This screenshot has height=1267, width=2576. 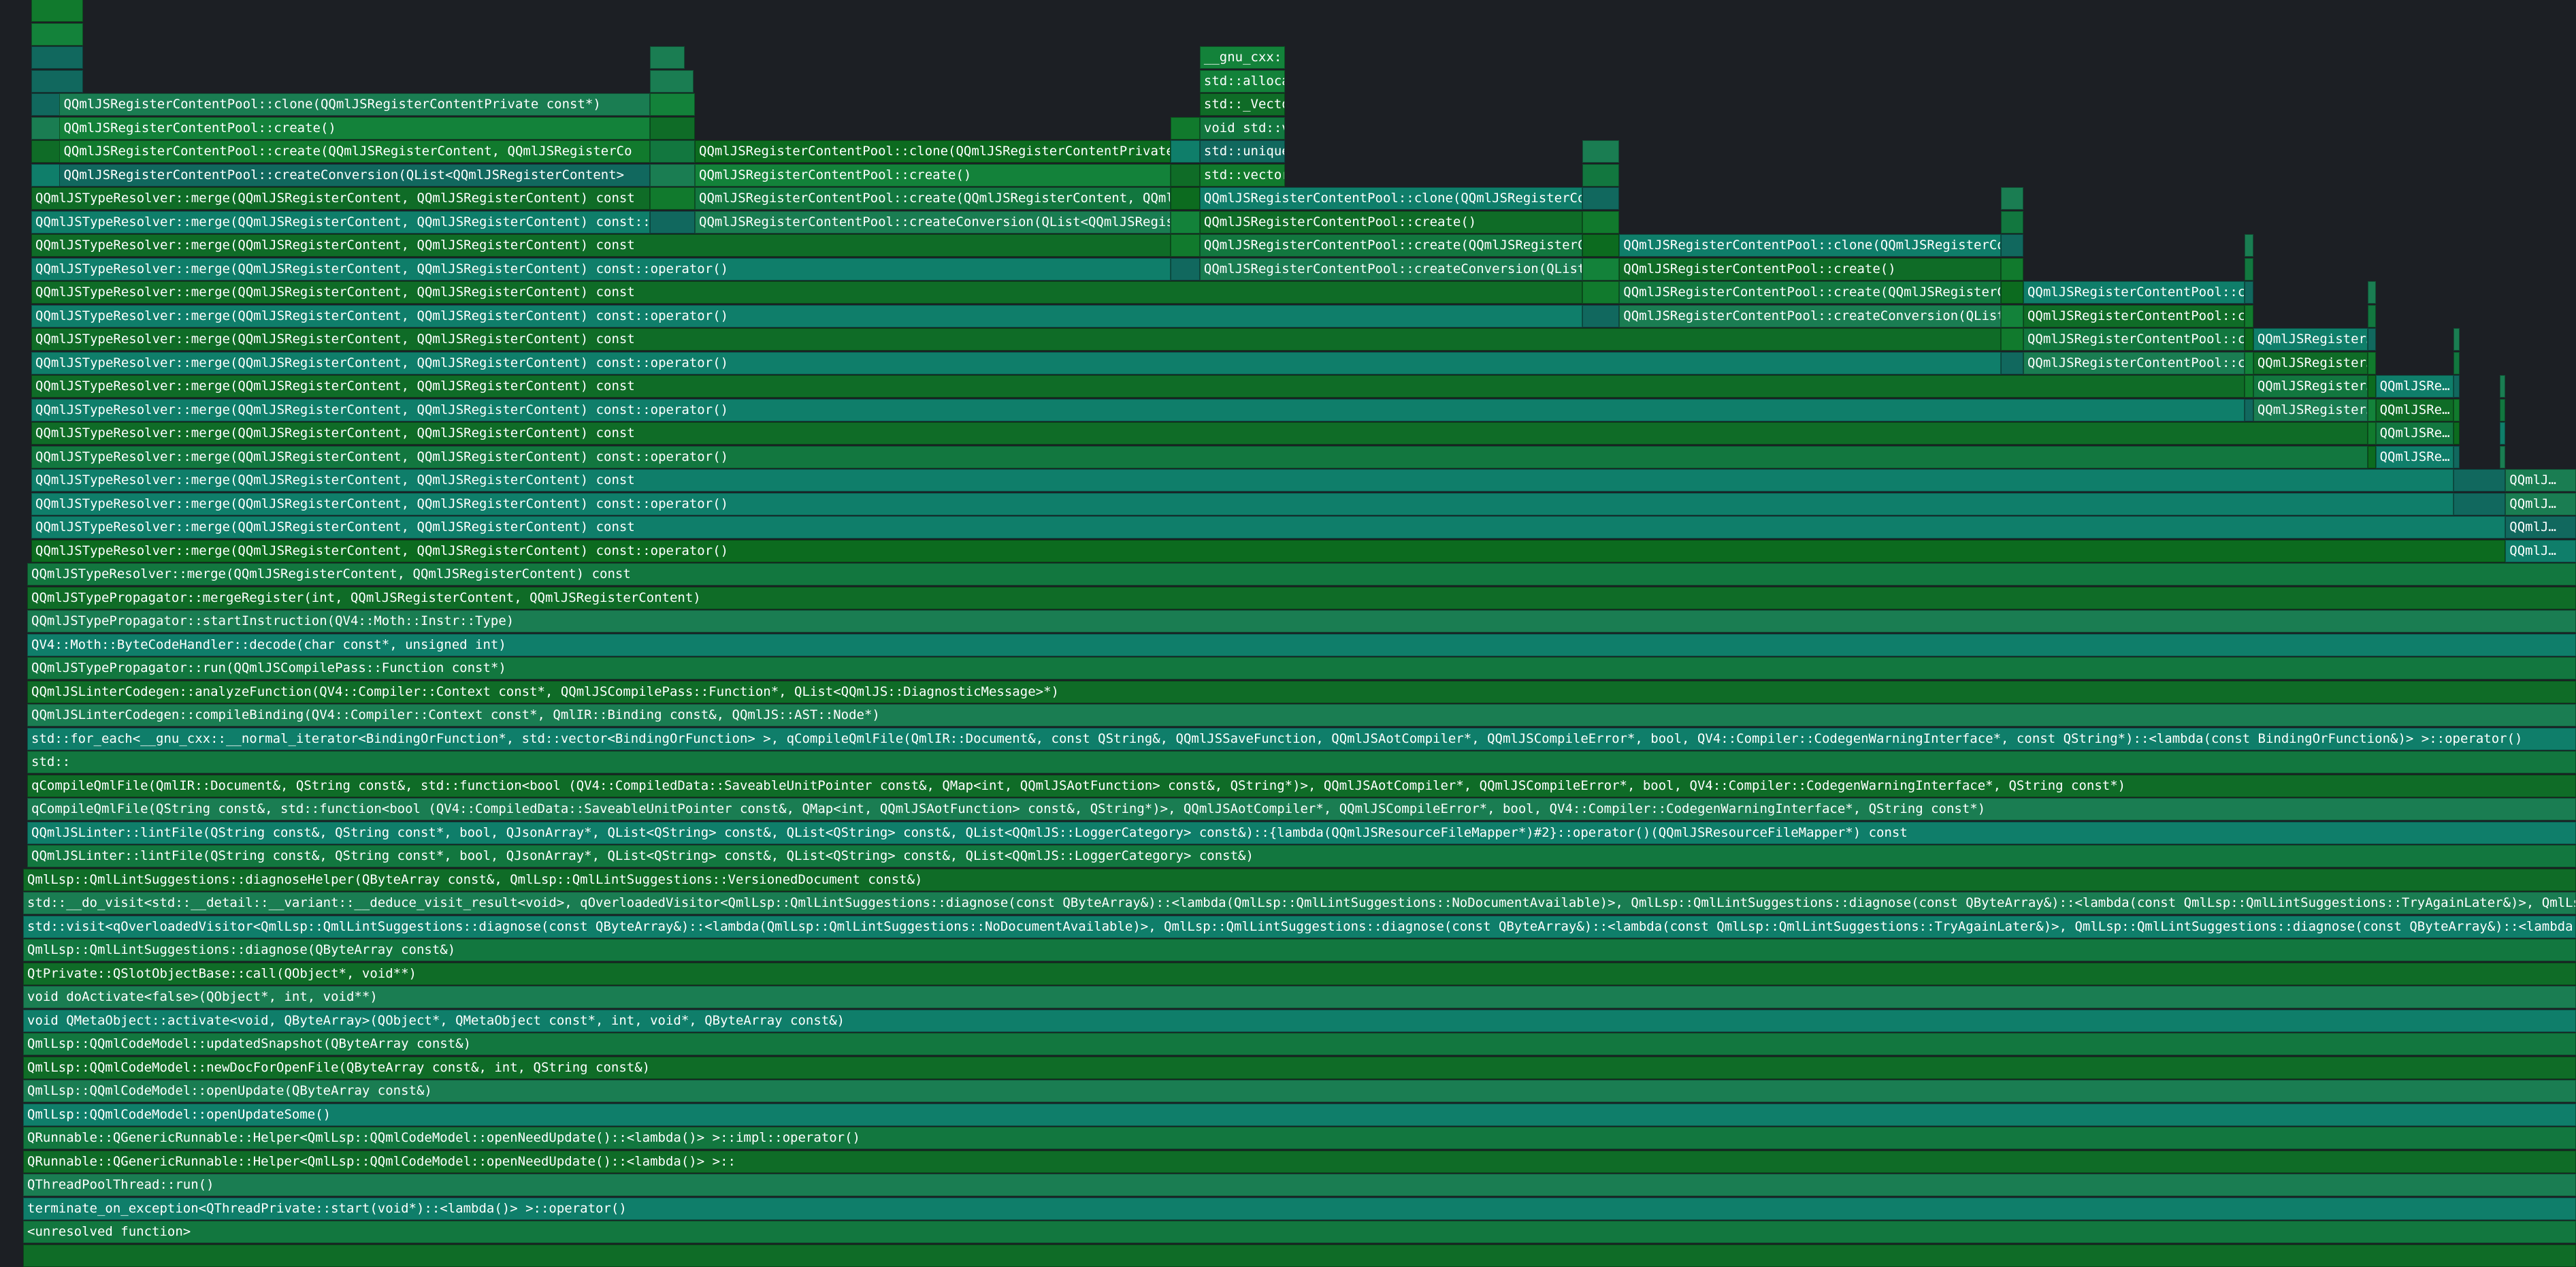 What do you see at coordinates (1301, 762) in the screenshot?
I see `stack-frame: std::` at bounding box center [1301, 762].